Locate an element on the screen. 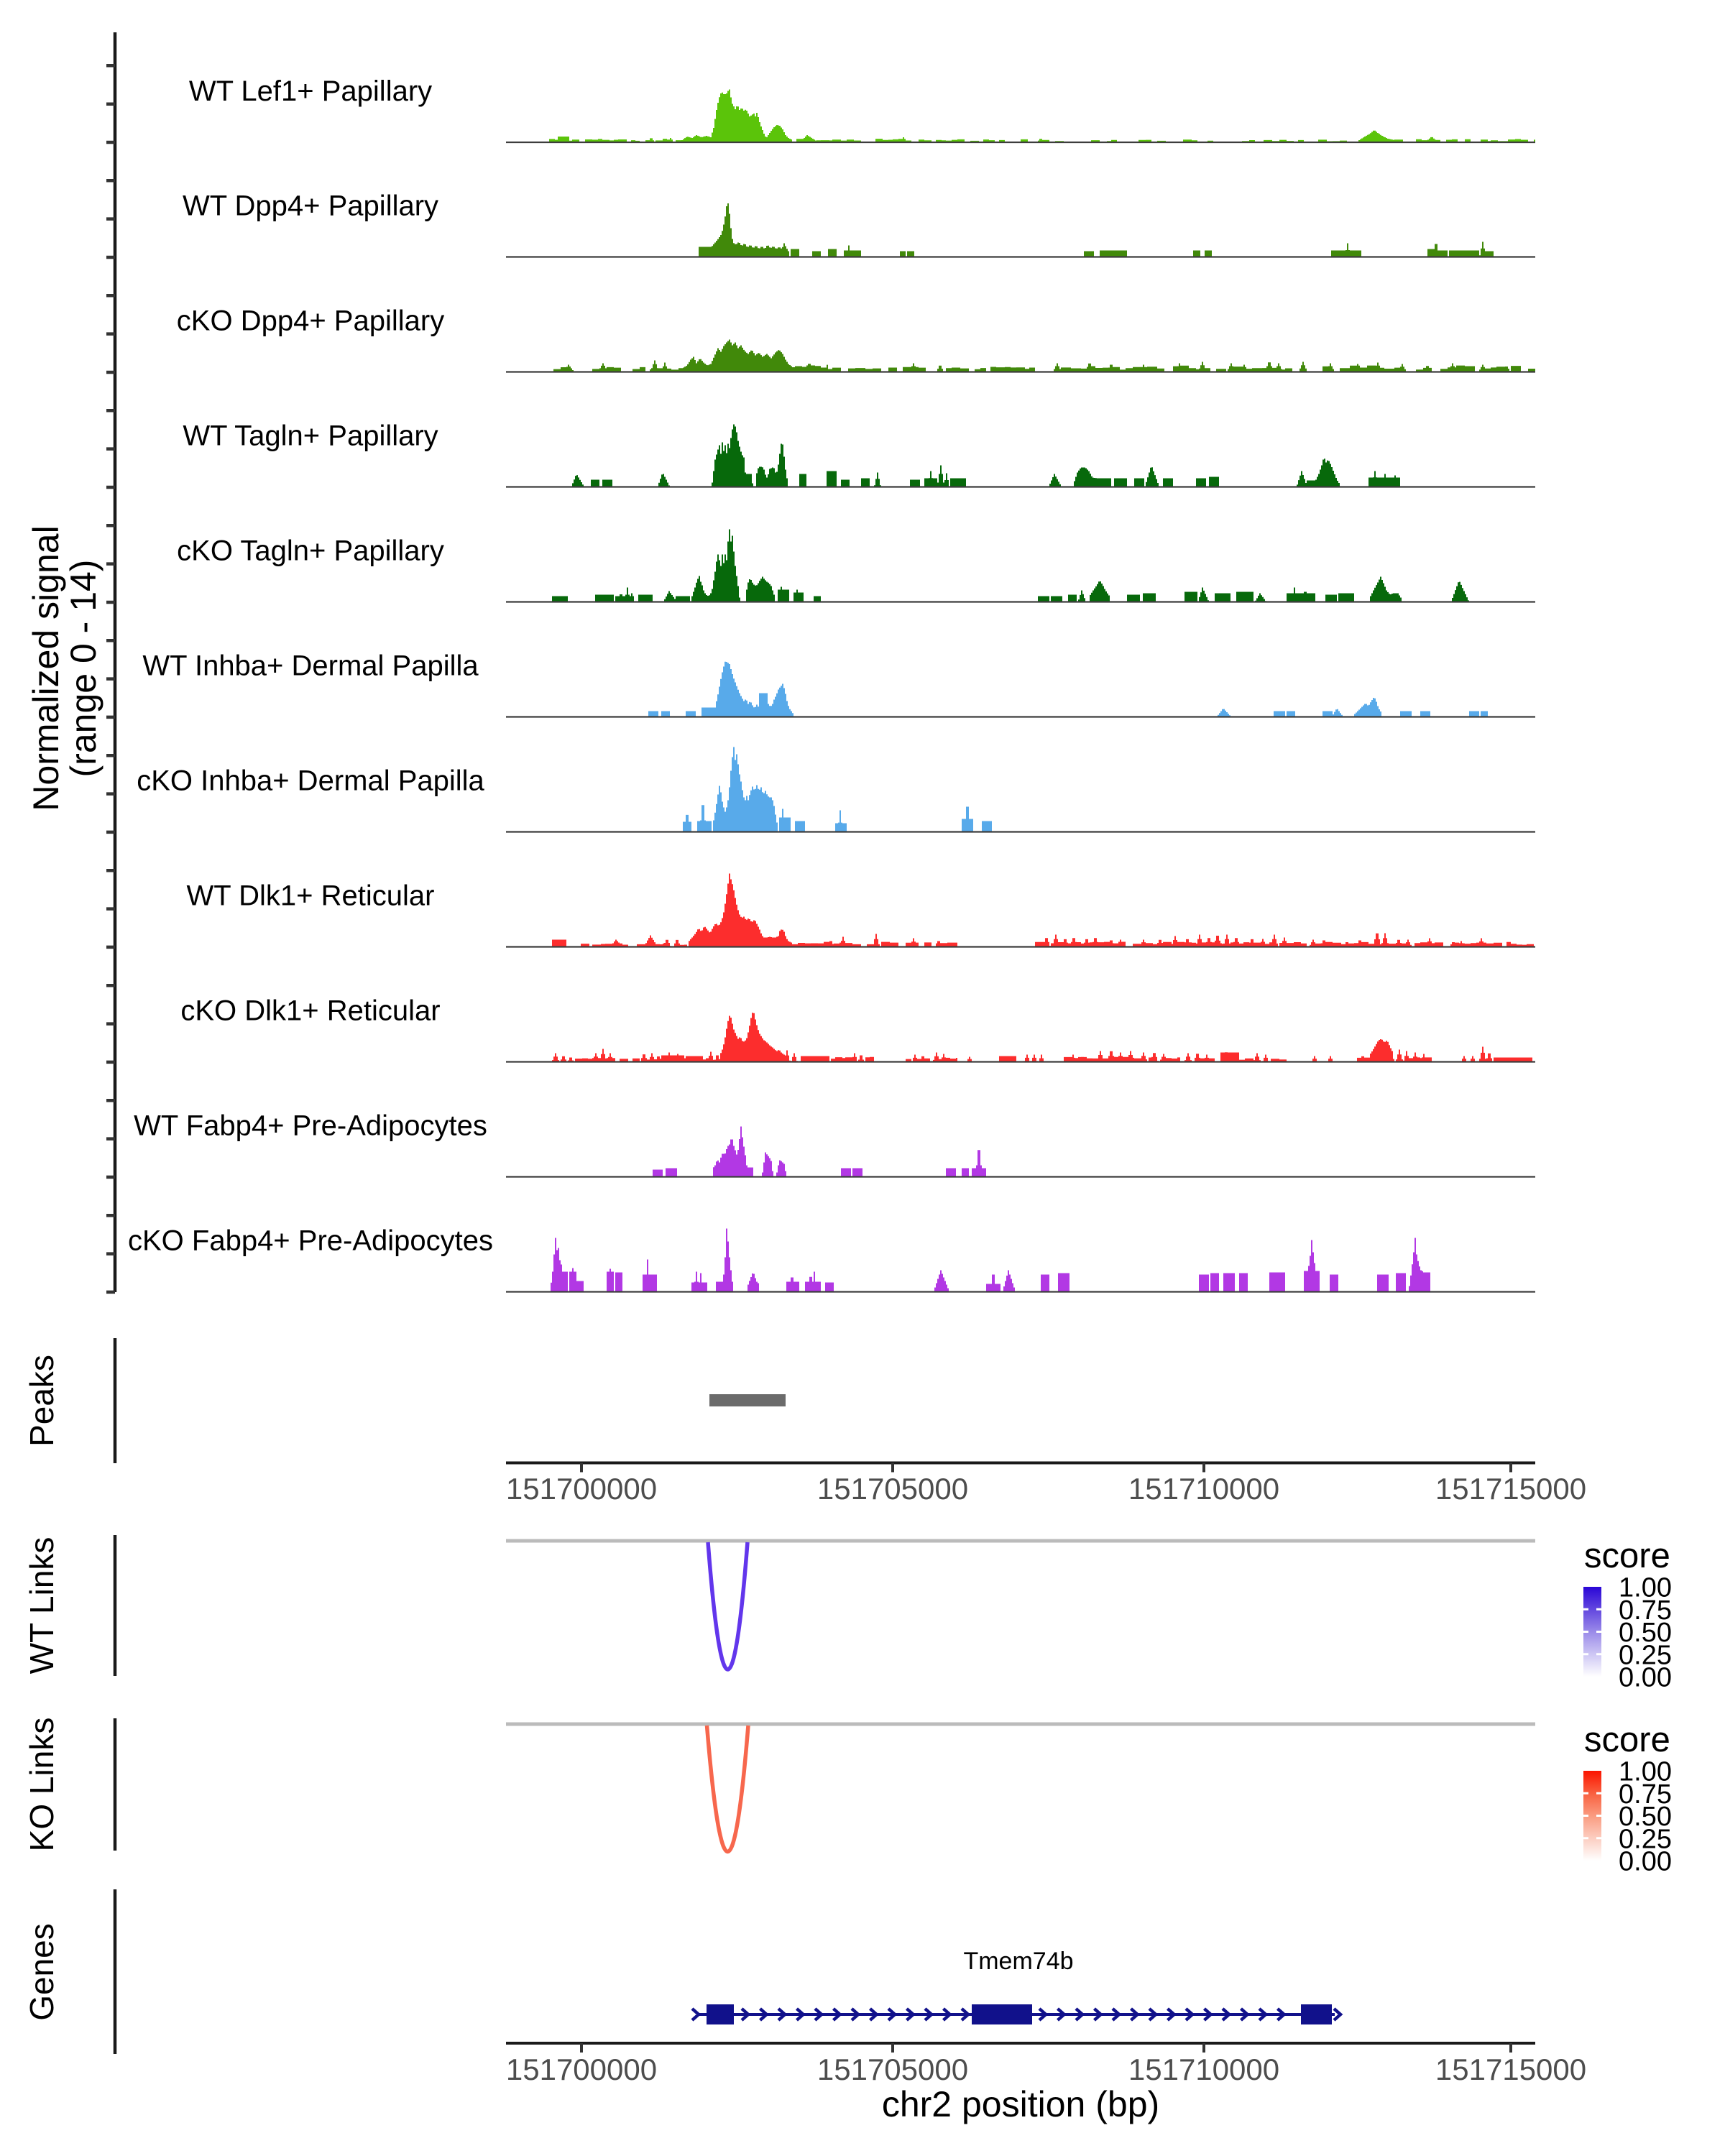 Image resolution: width=1725 pixels, height=2156 pixels. svg-text: WT Dpp4+ Papillary is located at coordinates (310, 206).